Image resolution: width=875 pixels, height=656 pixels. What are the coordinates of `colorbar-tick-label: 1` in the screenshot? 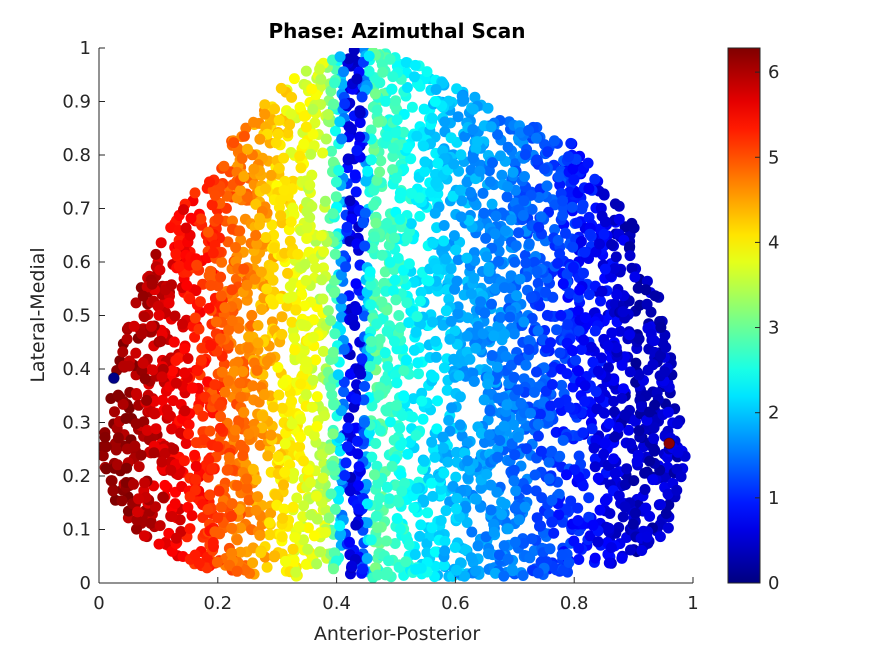 It's located at (773, 498).